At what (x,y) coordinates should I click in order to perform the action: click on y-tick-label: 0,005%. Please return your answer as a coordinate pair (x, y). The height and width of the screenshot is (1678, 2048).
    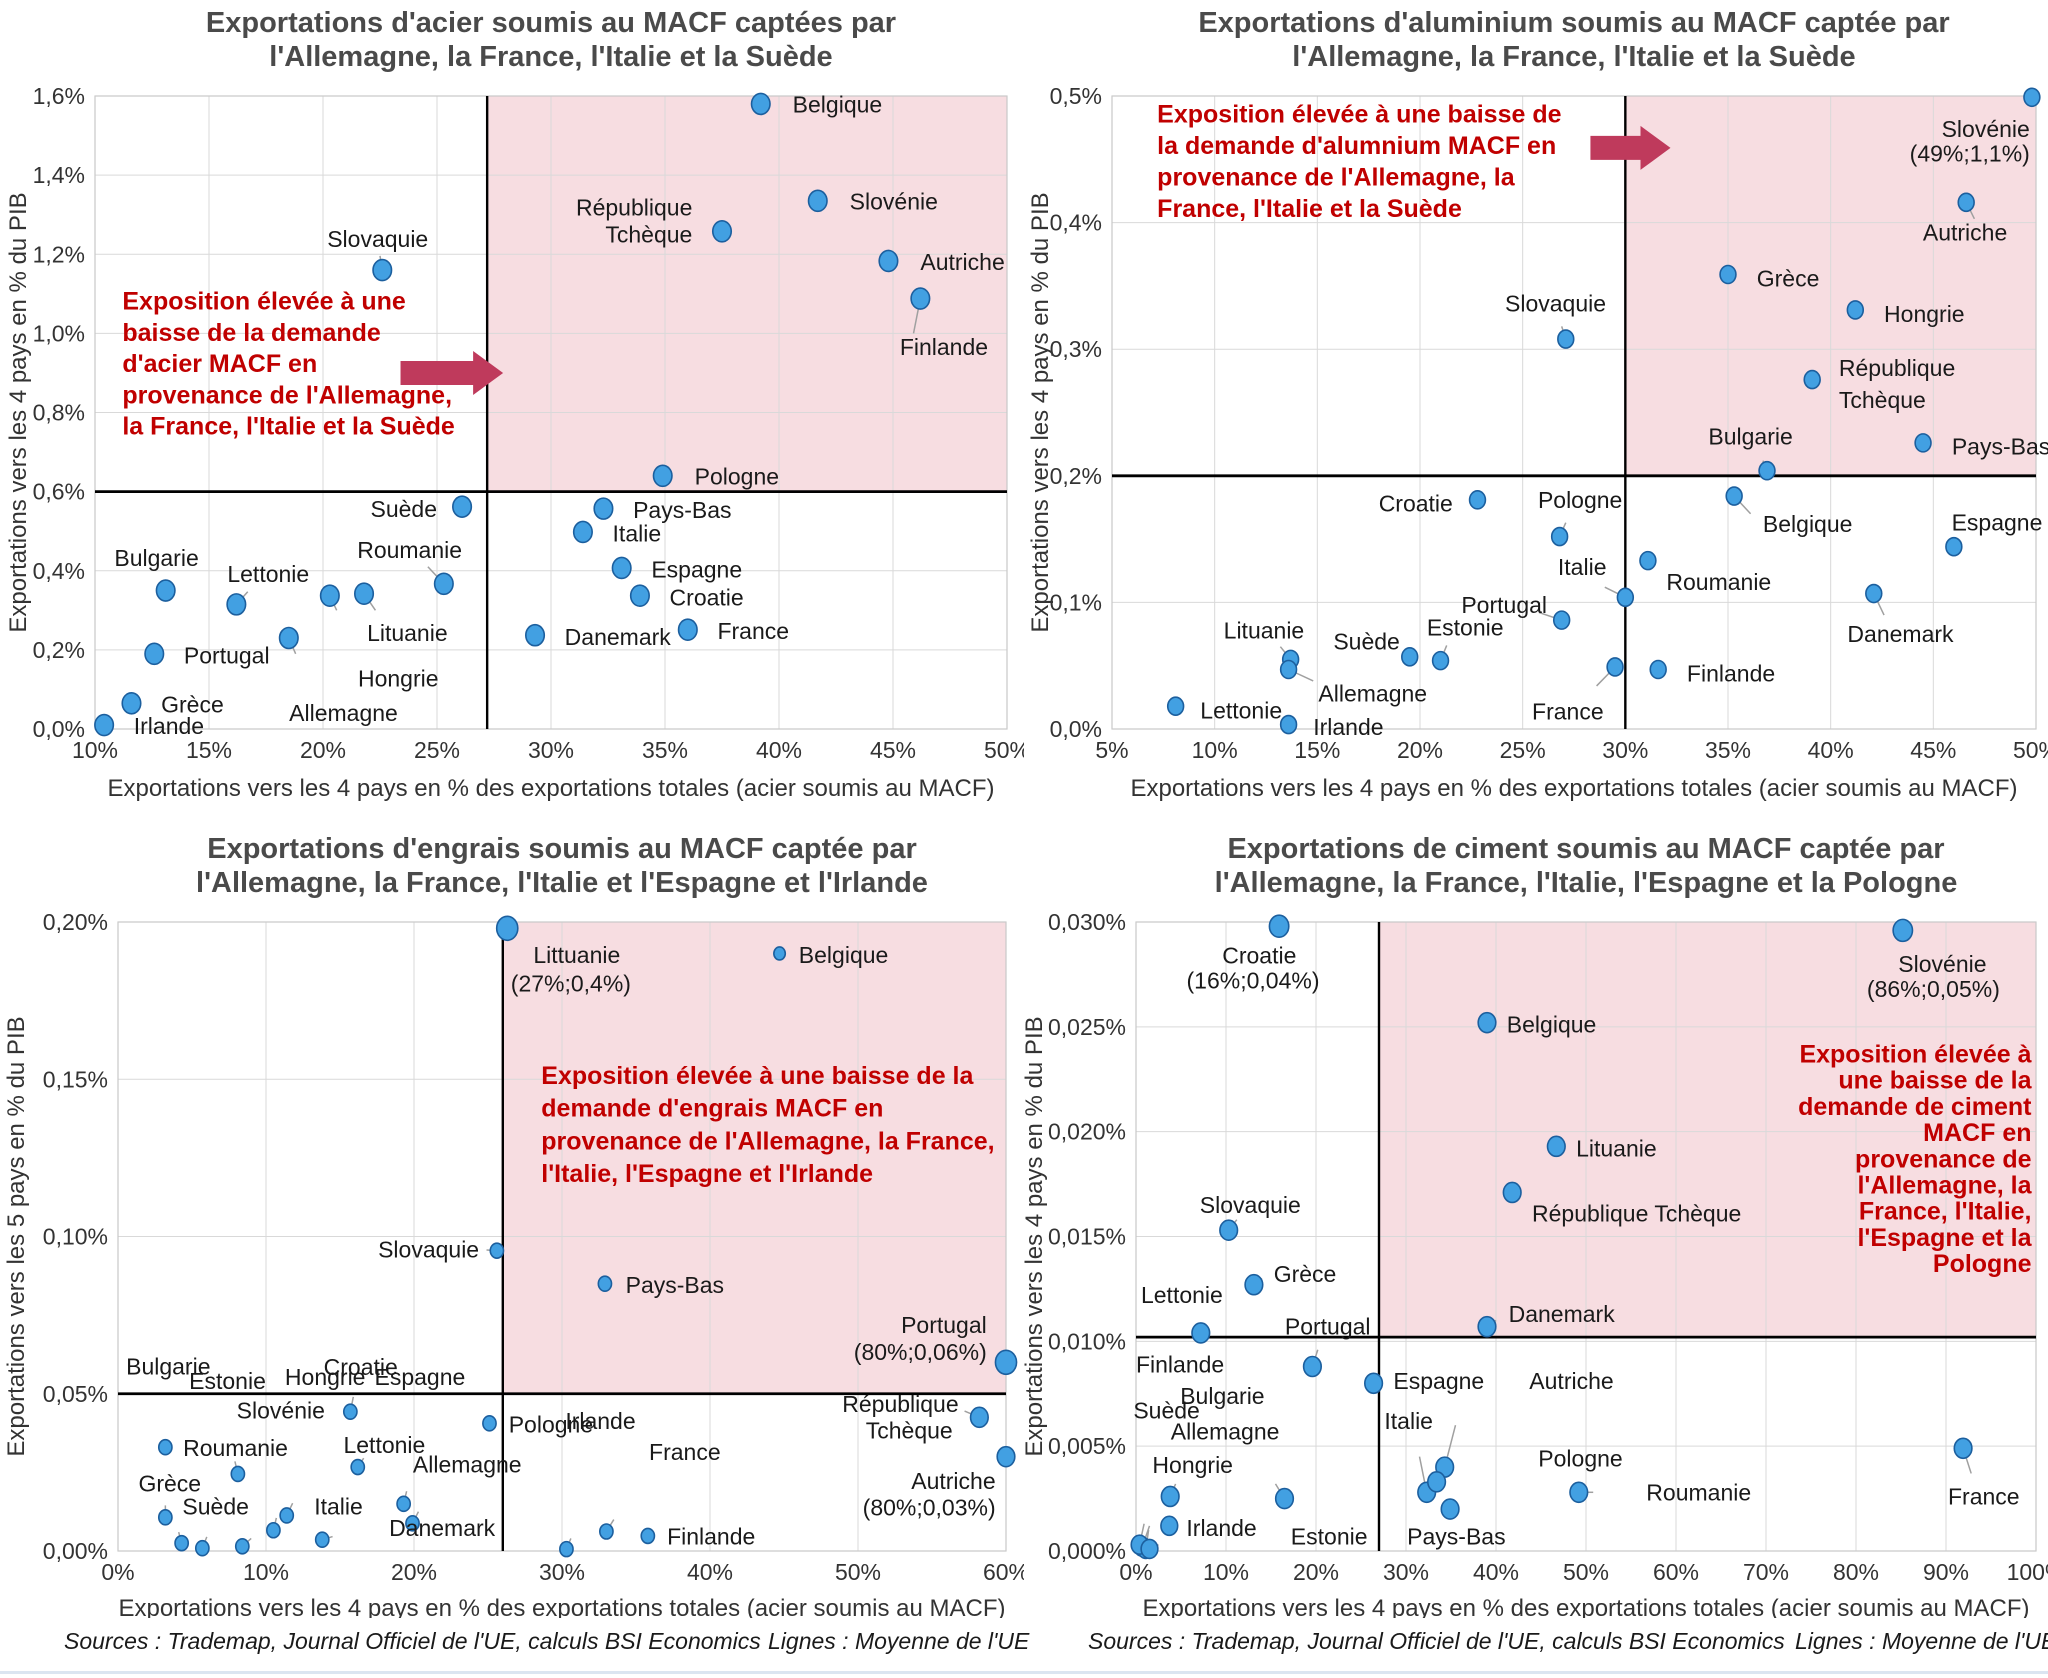
    Looking at the image, I should click on (1087, 1446).